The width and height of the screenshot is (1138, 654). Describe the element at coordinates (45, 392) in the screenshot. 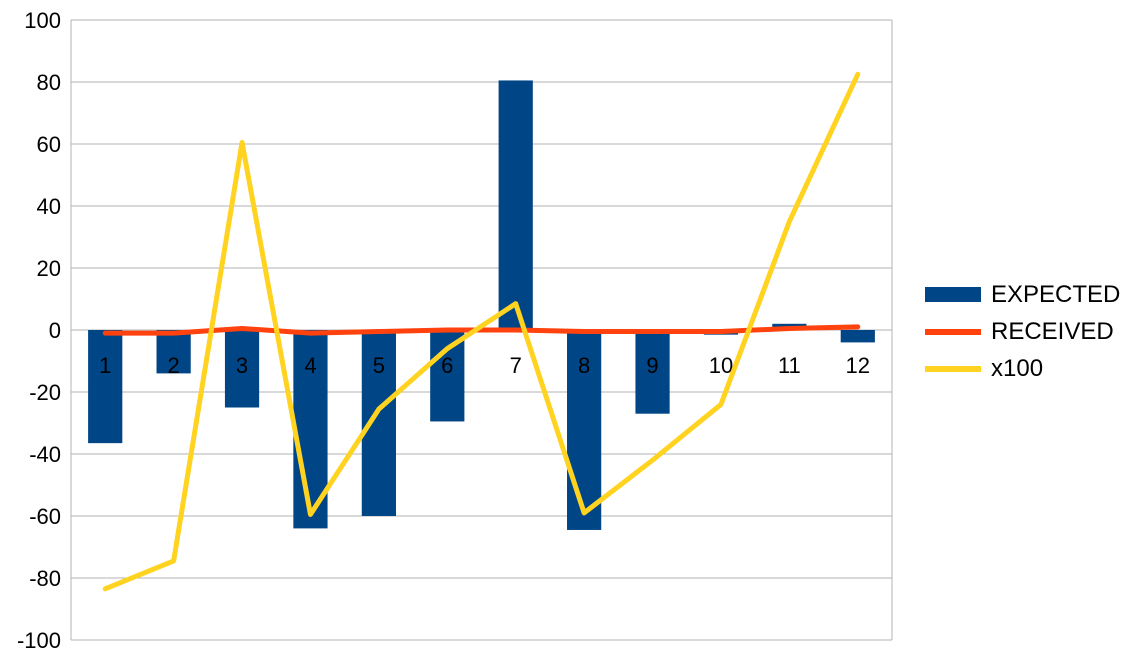

I see `y-tick-label: -20` at that location.